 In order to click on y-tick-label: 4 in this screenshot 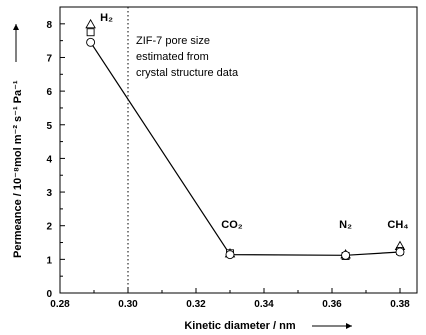, I will do `click(49, 159)`.